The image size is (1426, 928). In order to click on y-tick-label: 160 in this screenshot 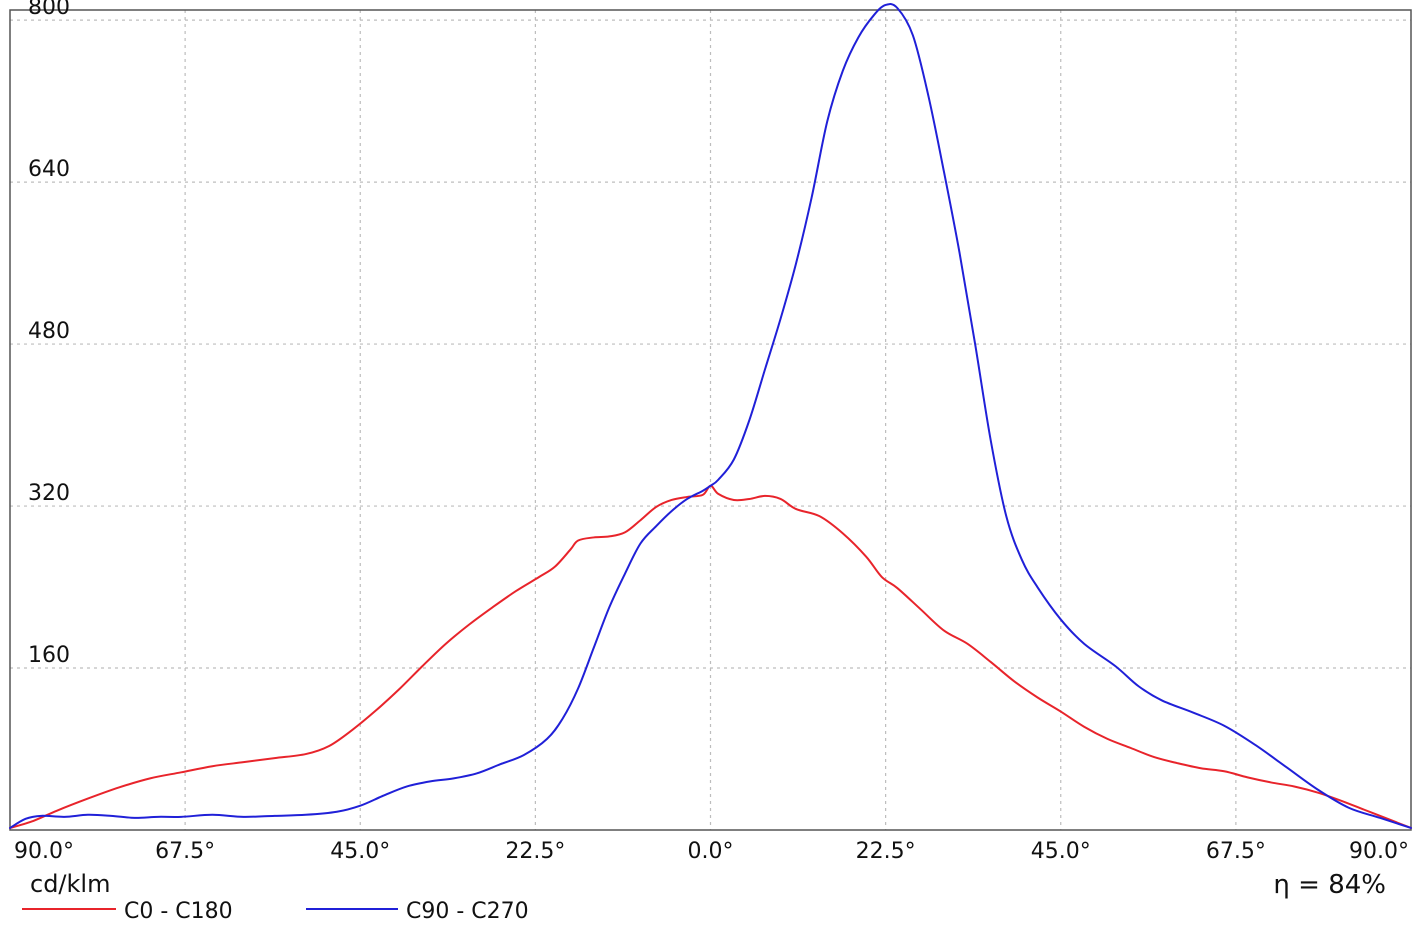, I will do `click(49, 655)`.